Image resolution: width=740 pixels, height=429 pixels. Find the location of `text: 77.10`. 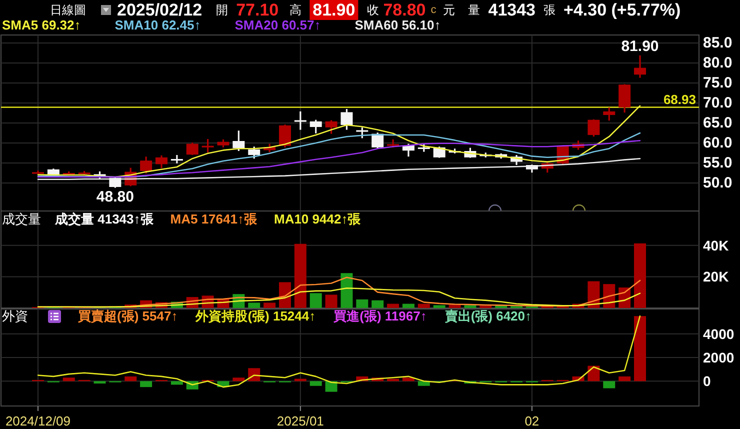

text: 77.10 is located at coordinates (257, 10).